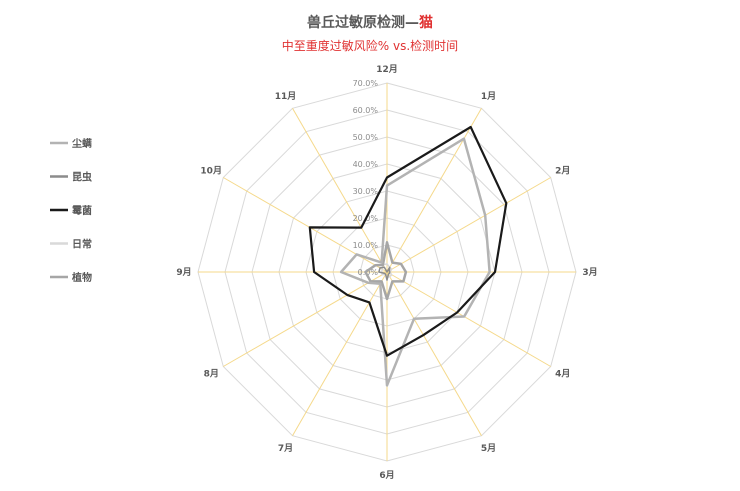  What do you see at coordinates (387, 69) in the screenshot?
I see `category-label: 12月` at bounding box center [387, 69].